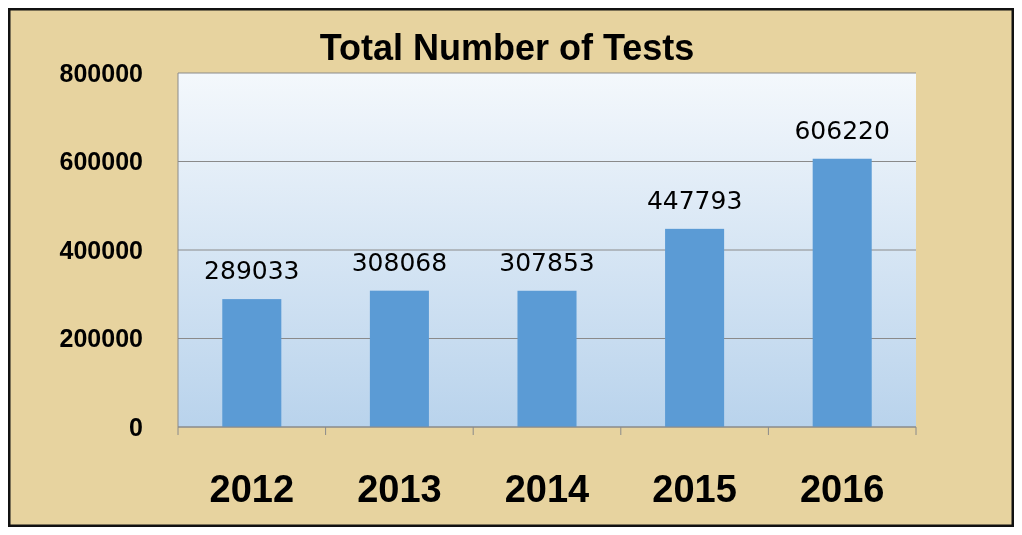 This screenshot has width=1022, height=535. Describe the element at coordinates (547, 489) in the screenshot. I see `x-tick-label: 2014` at that location.